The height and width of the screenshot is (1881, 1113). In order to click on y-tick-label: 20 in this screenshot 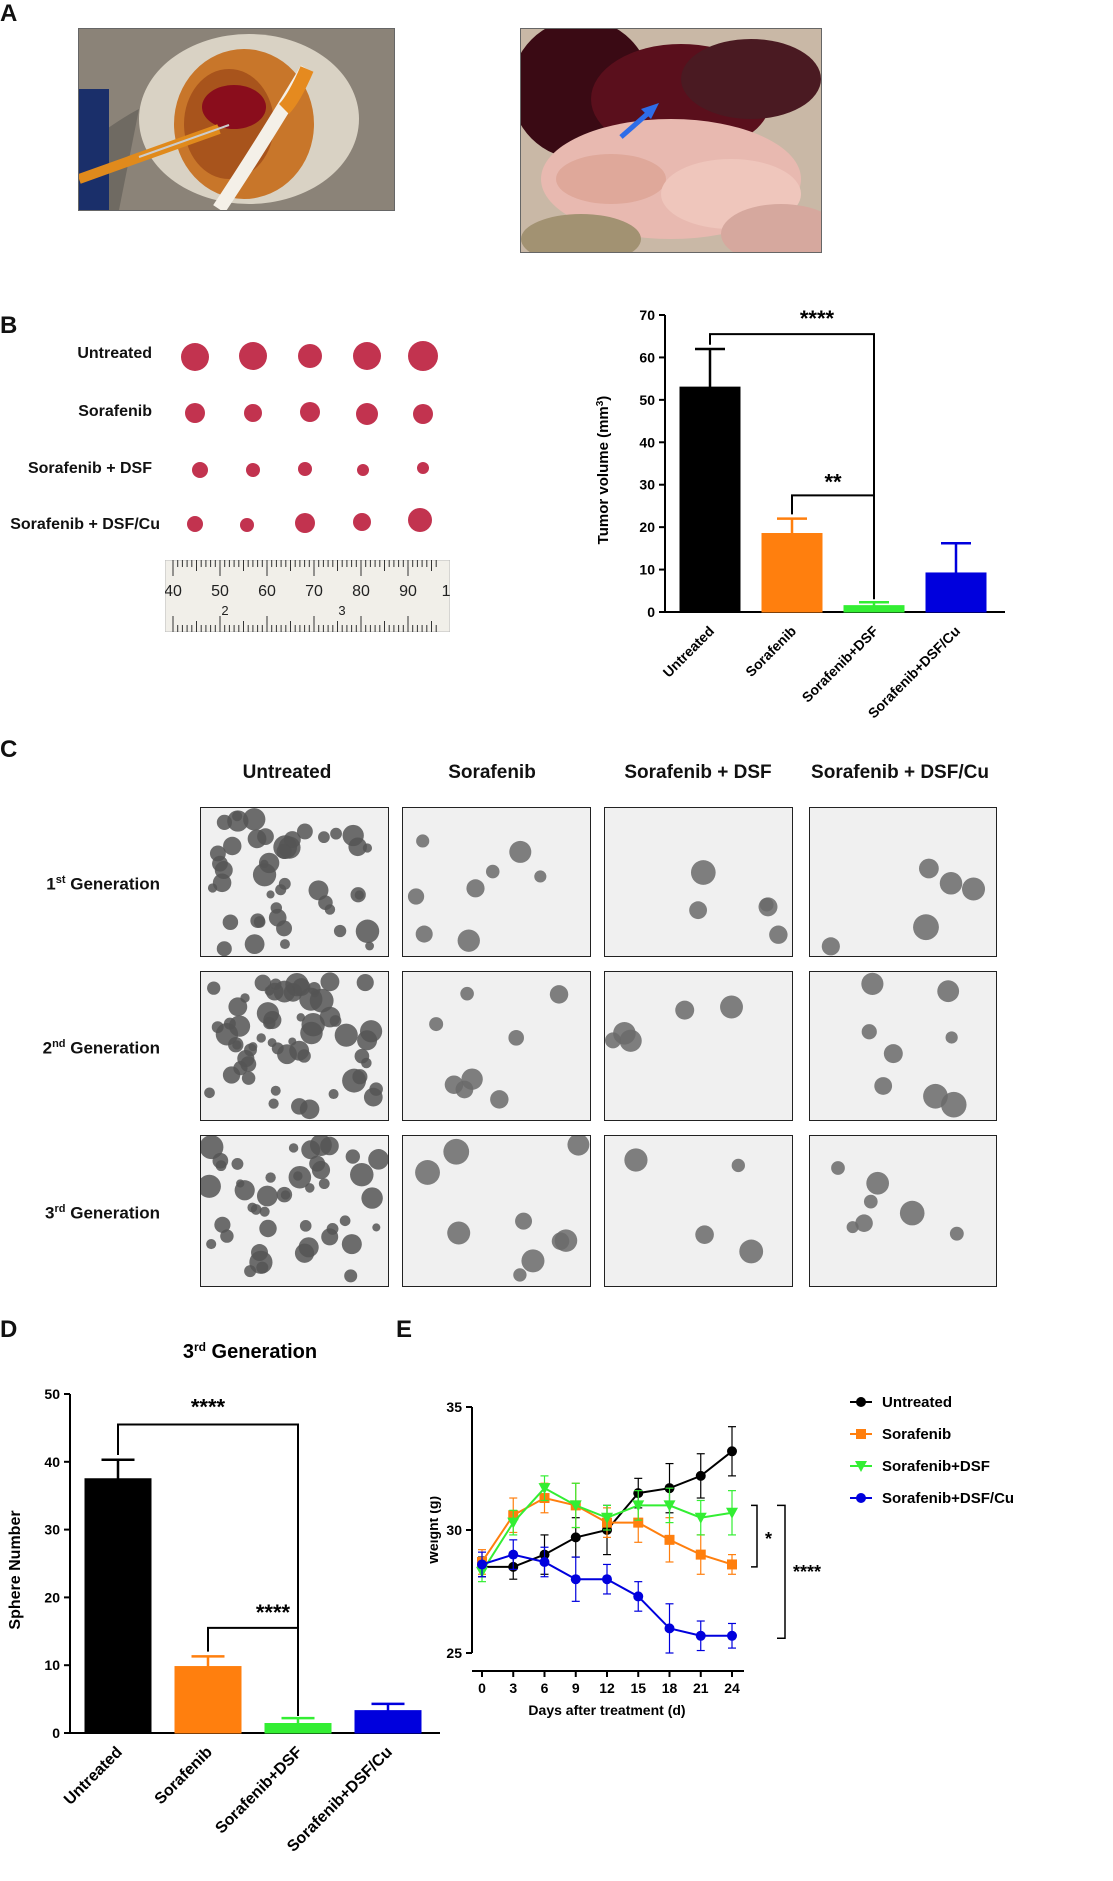, I will do `click(647, 527)`.